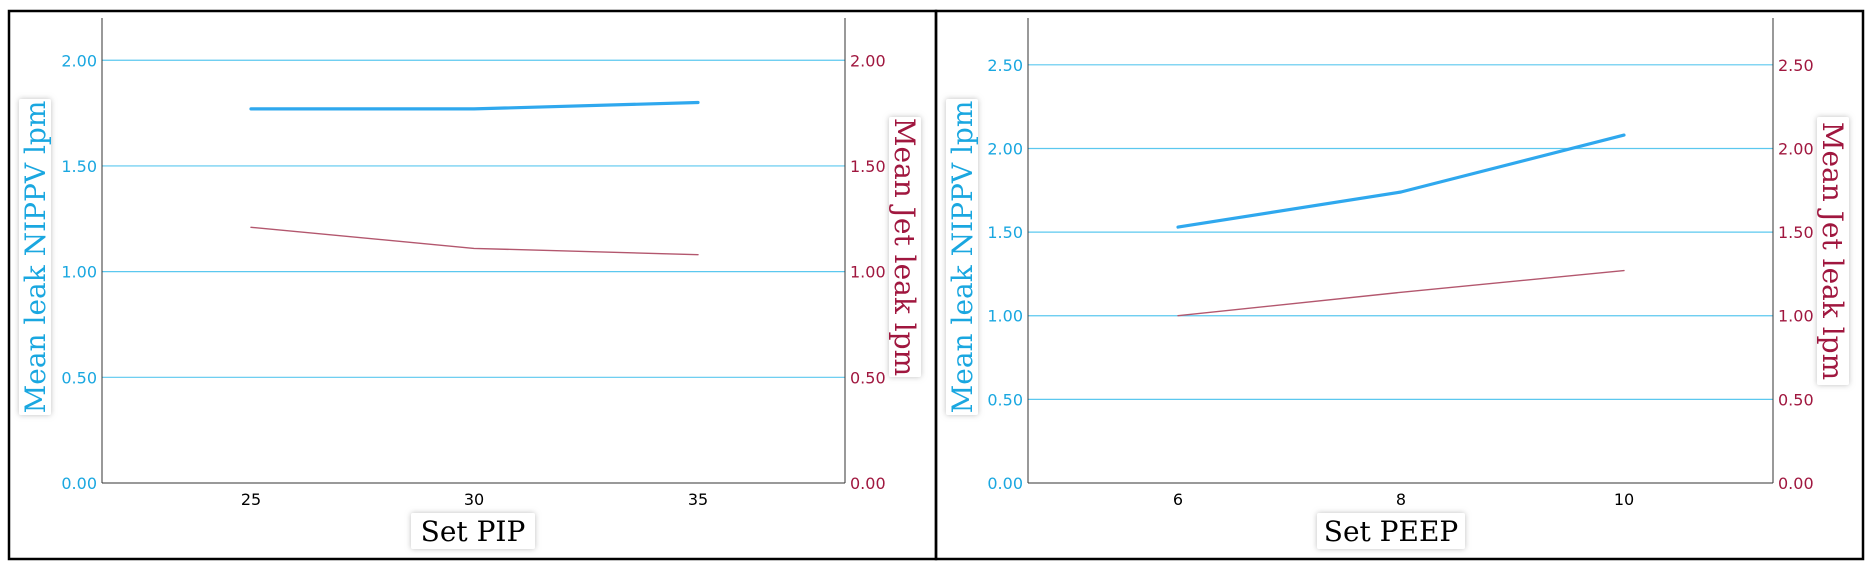  Describe the element at coordinates (1796, 65) in the screenshot. I see `y-tick-right-peep: 2.50` at that location.